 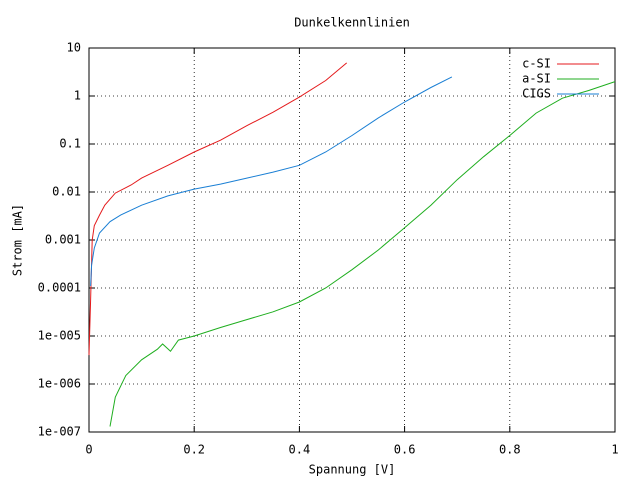 I want to click on x-tick-label: 0.8, so click(x=510, y=450).